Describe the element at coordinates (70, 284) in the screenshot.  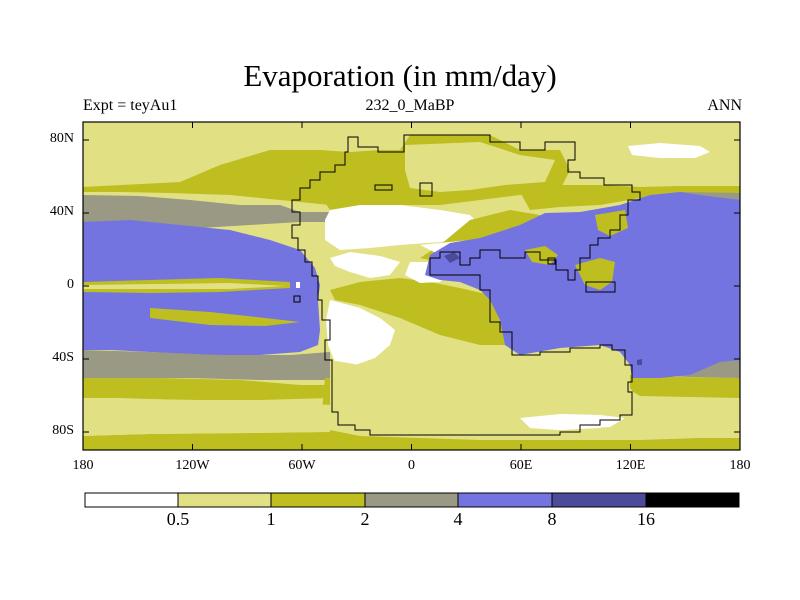
I see `y-tick-label: 0` at that location.